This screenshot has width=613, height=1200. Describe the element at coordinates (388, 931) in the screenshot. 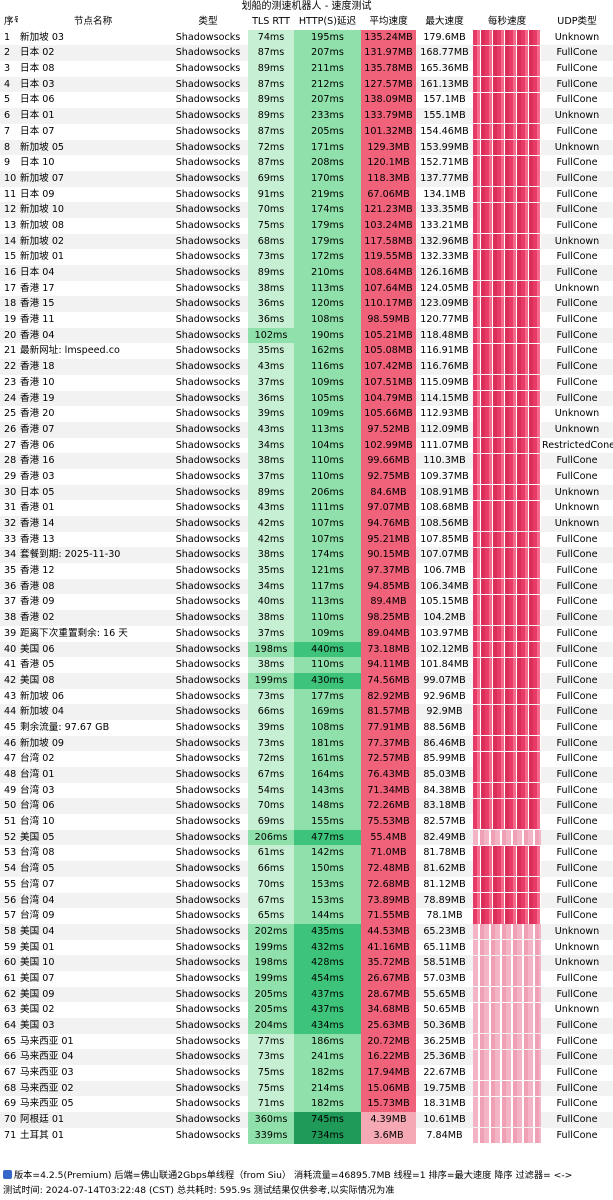

I see `avg-speed: 44.53MB` at that location.